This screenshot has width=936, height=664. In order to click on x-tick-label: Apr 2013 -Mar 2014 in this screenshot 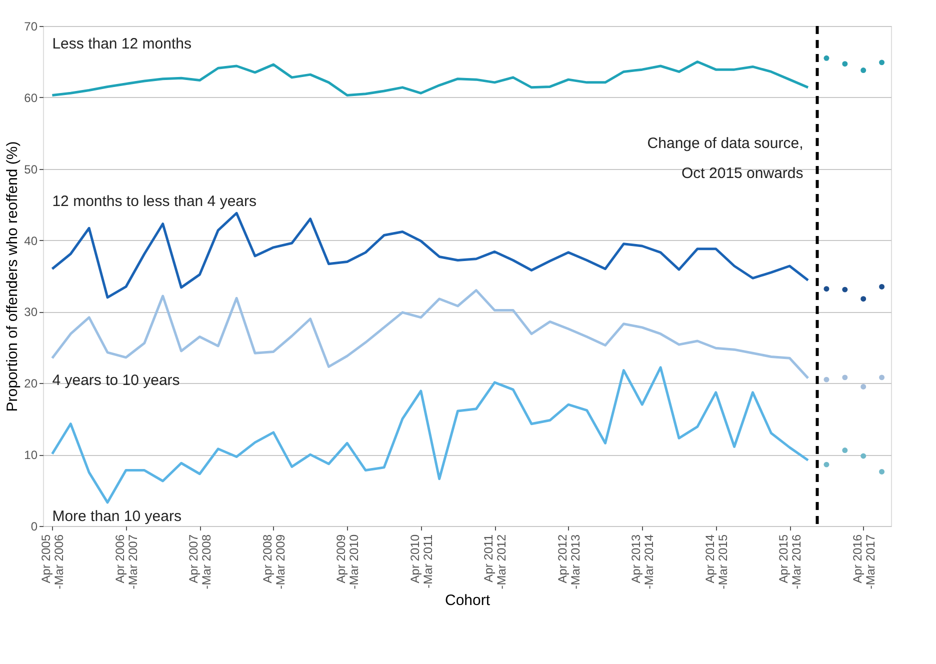, I will do `click(642, 562)`.